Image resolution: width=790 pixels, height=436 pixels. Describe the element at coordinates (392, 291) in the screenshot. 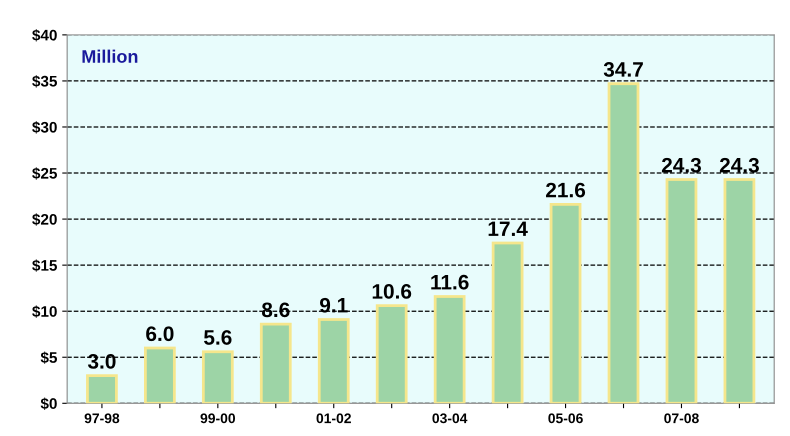

I see `data-label: 10.6` at that location.